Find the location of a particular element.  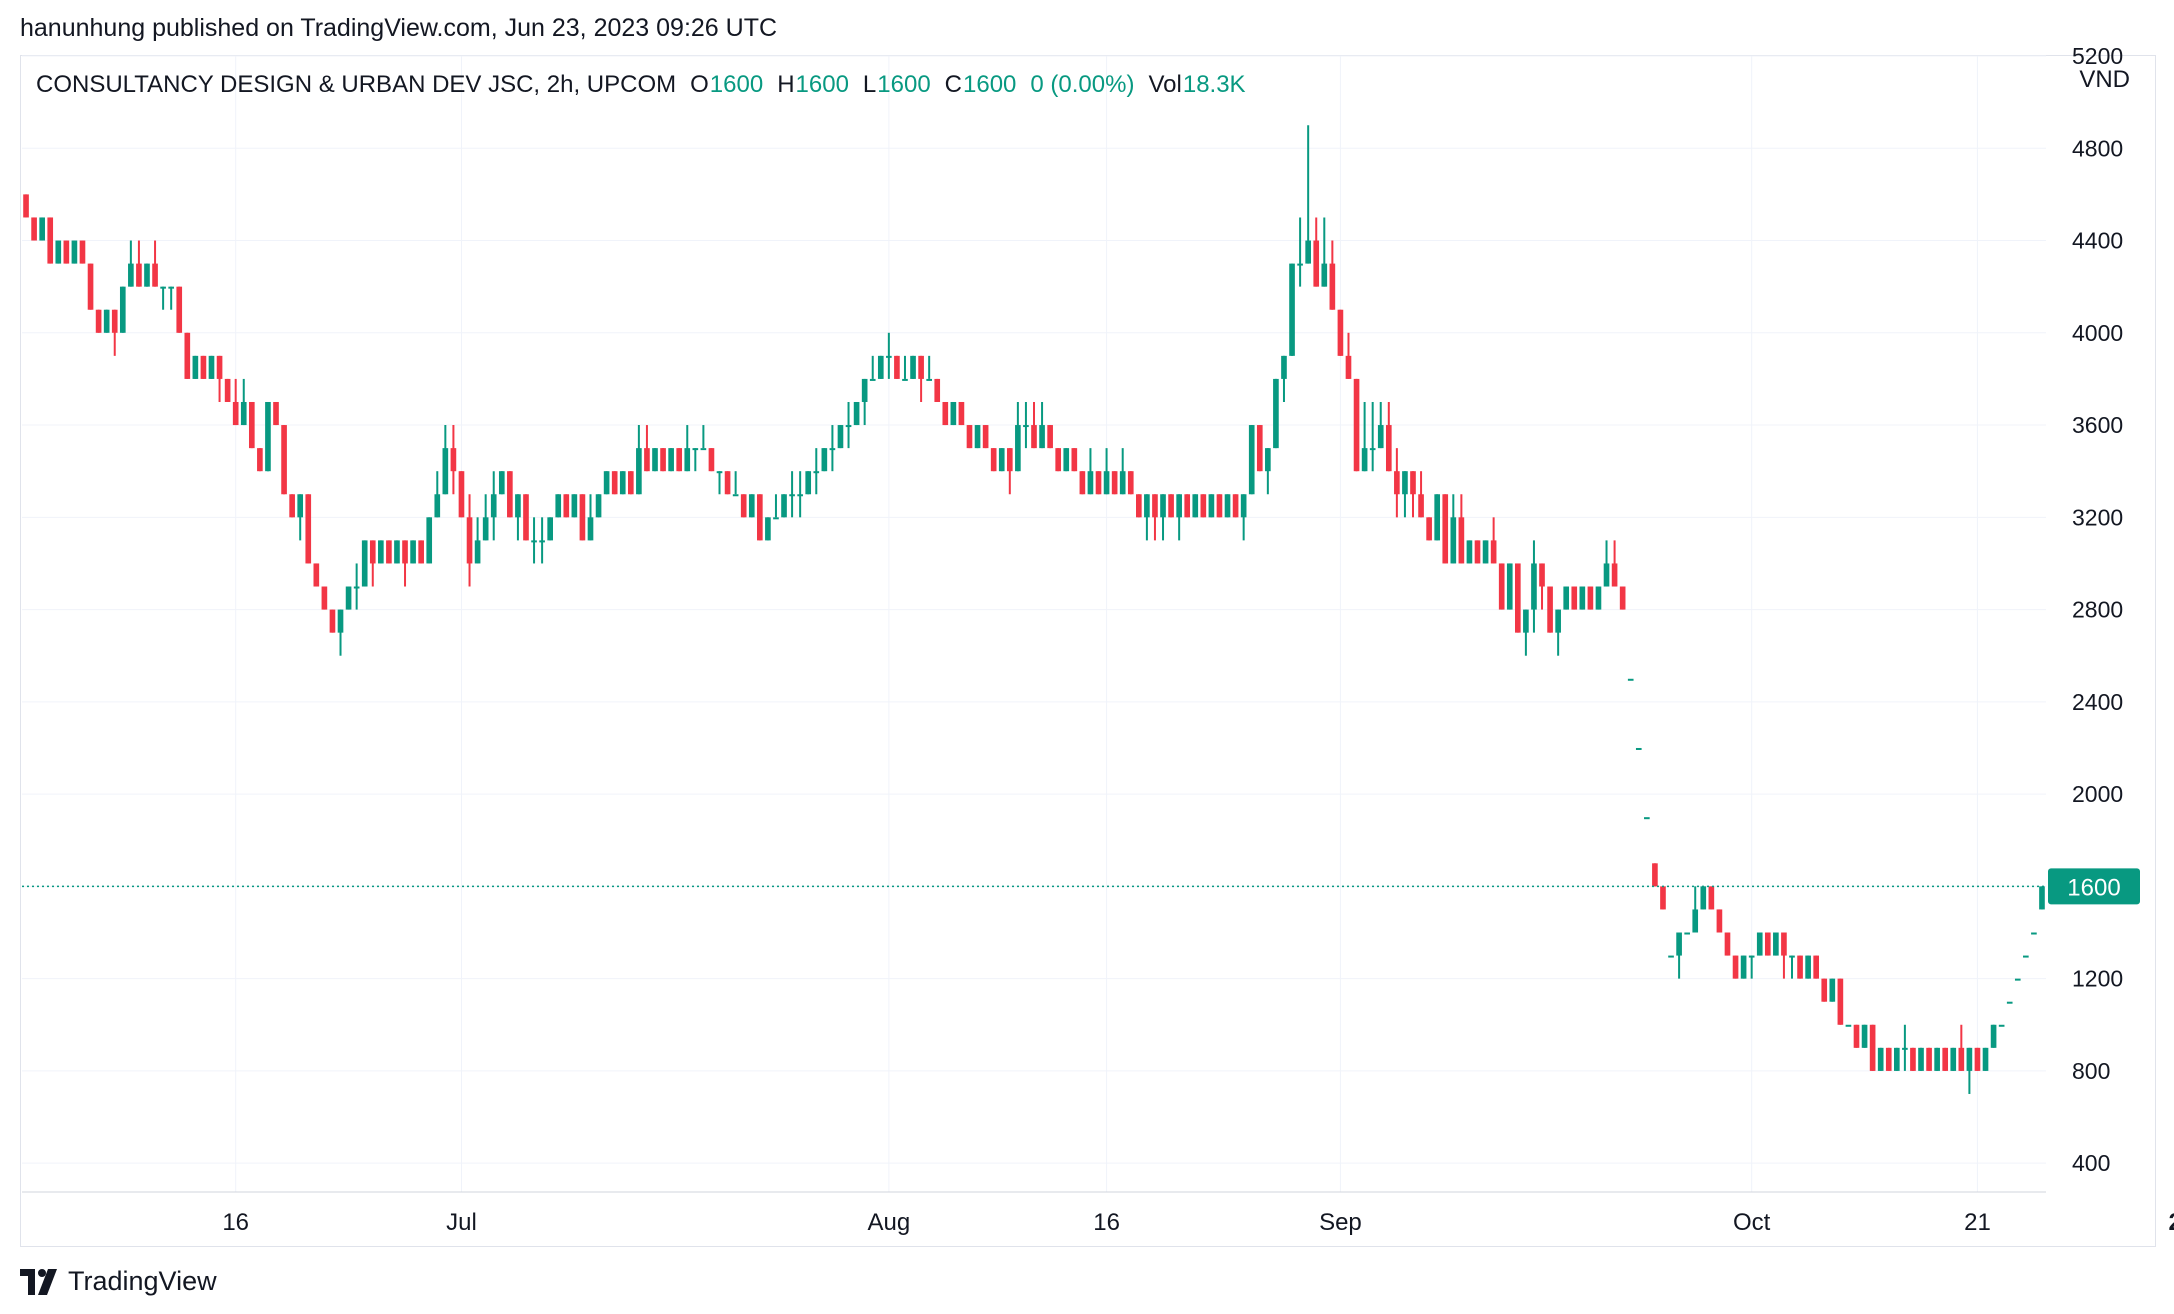

x-tick-label: Sep is located at coordinates (1340, 1222).